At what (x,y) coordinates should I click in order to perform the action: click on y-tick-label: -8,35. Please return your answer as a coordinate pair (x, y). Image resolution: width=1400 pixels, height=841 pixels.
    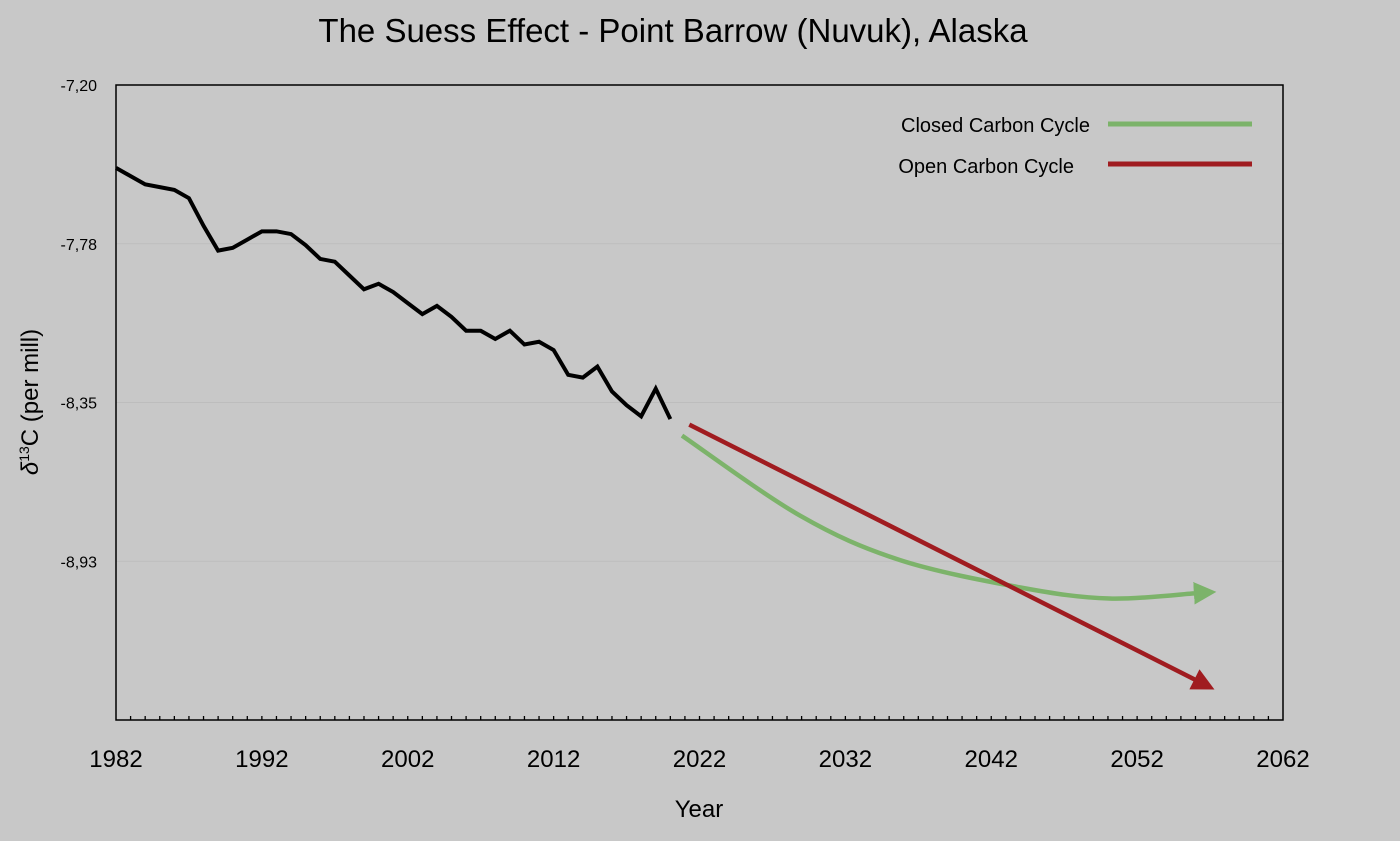
    Looking at the image, I should click on (79, 404).